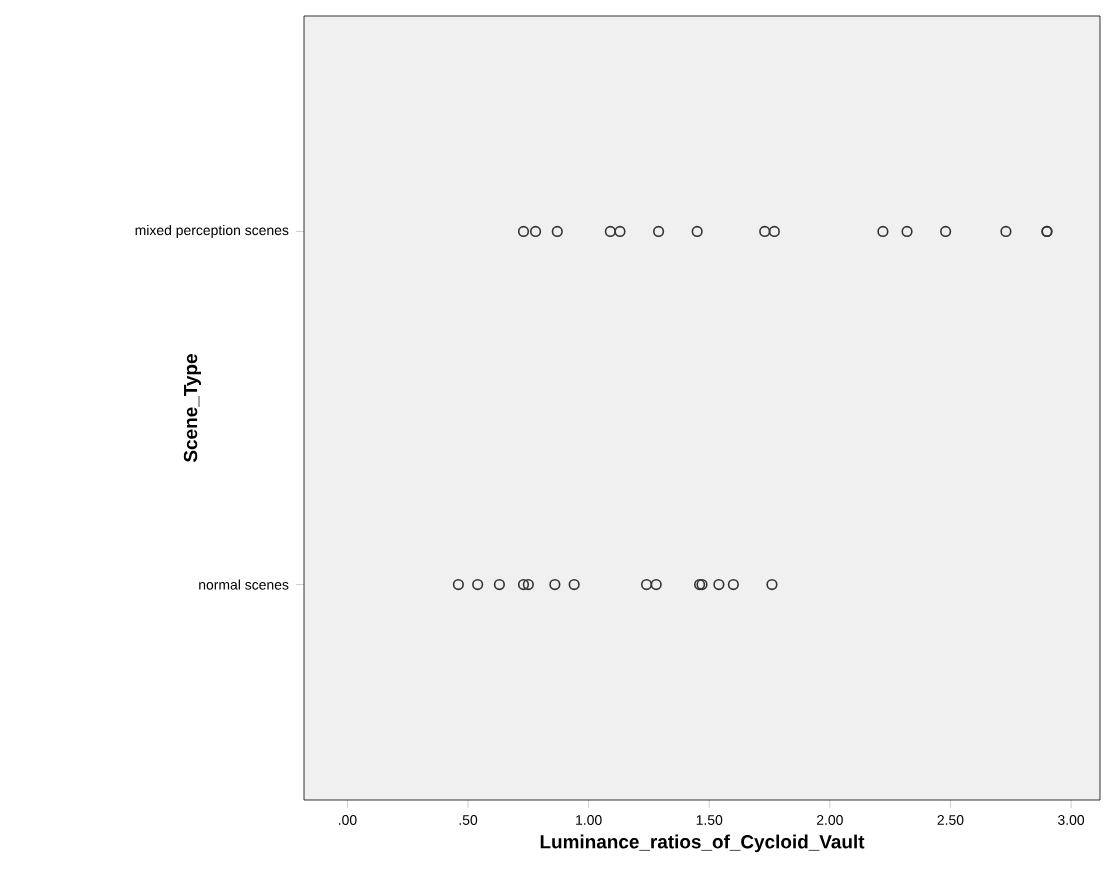 The height and width of the screenshot is (886, 1112). I want to click on x-axis-title: Luminance_ratios_of_Cycloid_Vault, so click(702, 843).